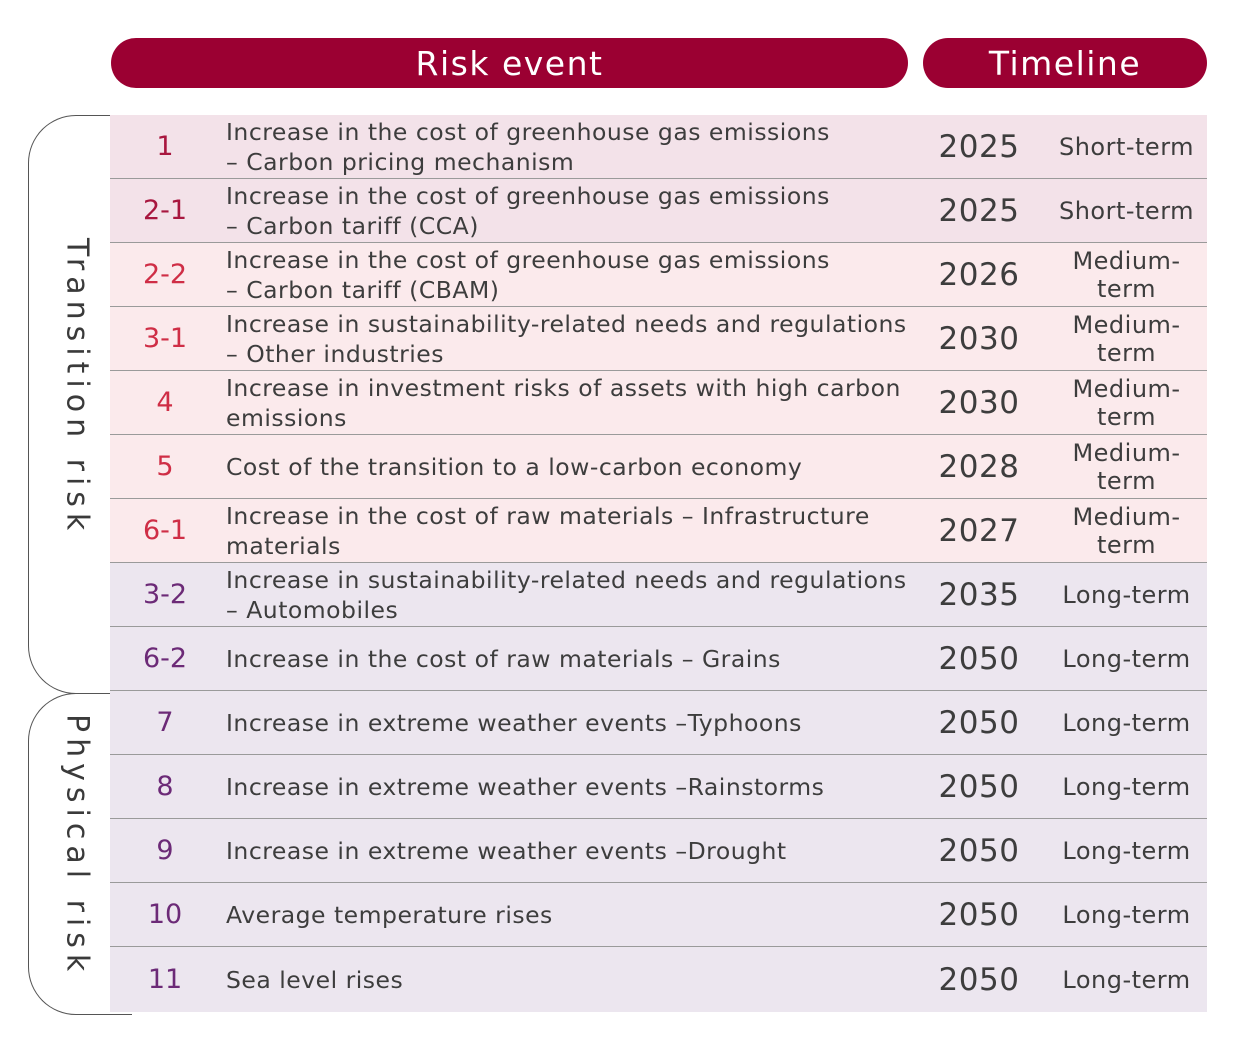  I want to click on risk-id: 6-2, so click(165, 658).